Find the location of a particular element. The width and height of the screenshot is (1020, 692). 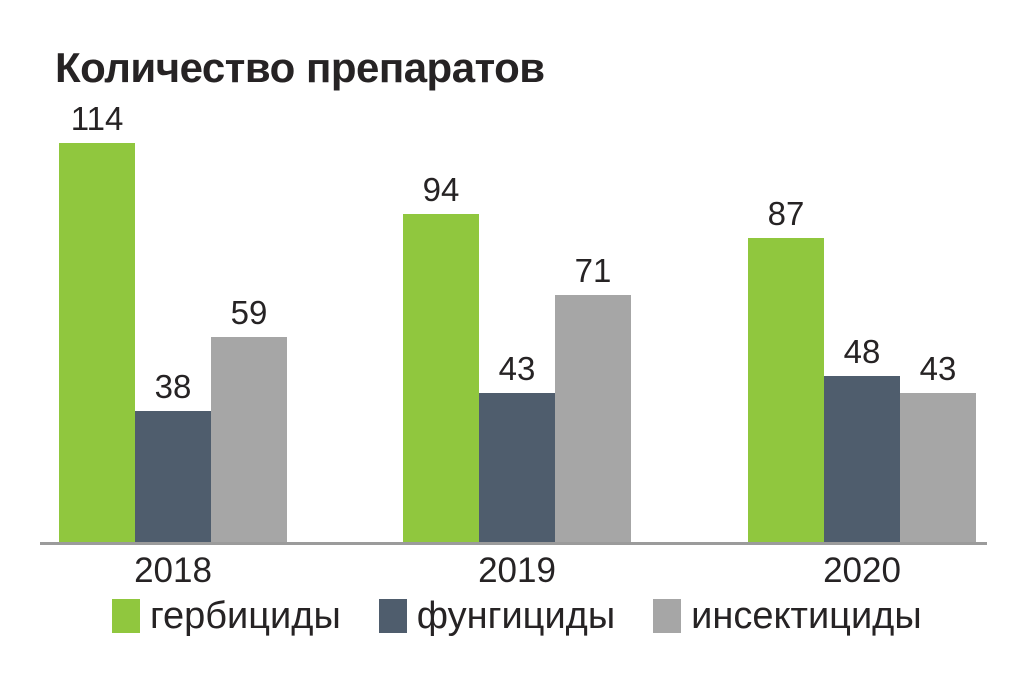

bar-гербициды: 114 is located at coordinates (97, 323).